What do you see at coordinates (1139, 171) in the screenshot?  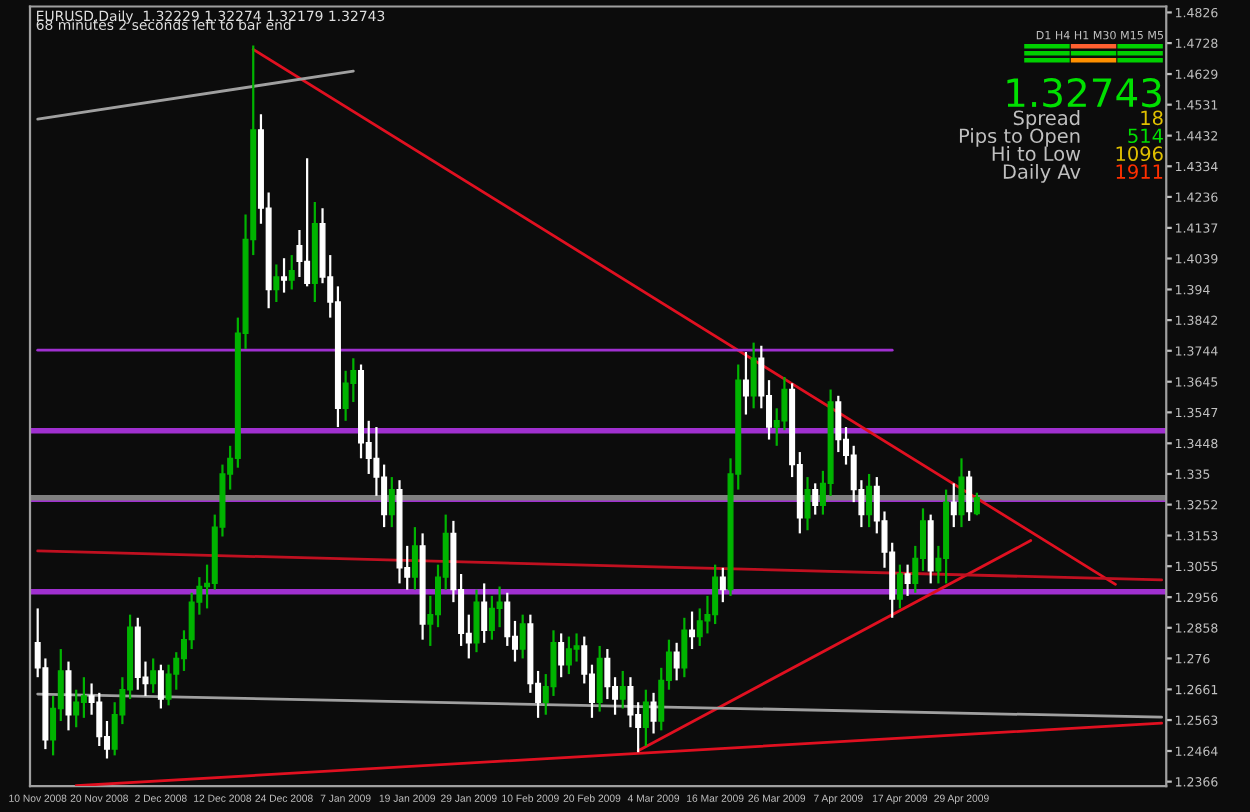 I see `annotation: 1911` at bounding box center [1139, 171].